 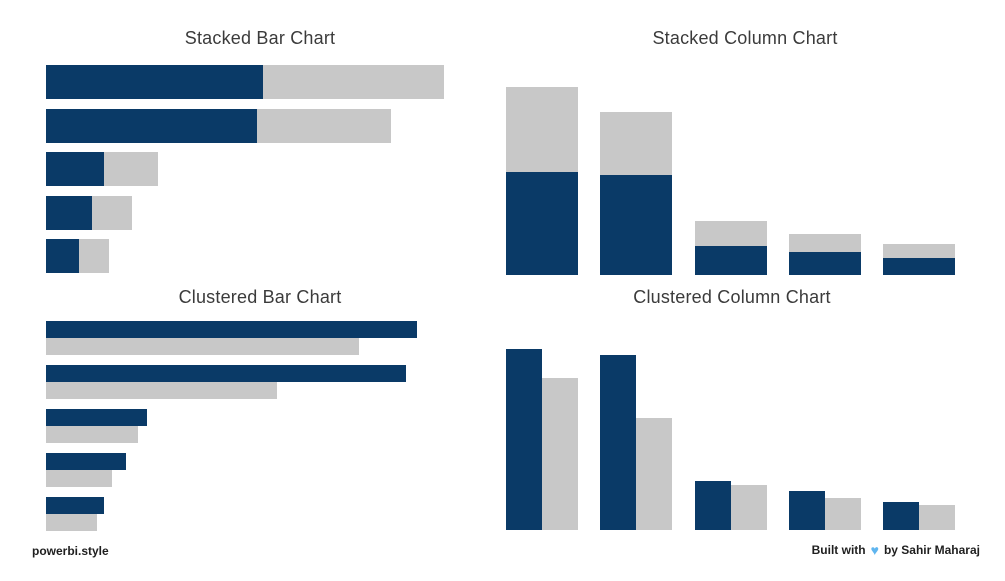 I want to click on credit-prefix: Built with, so click(x=838, y=550).